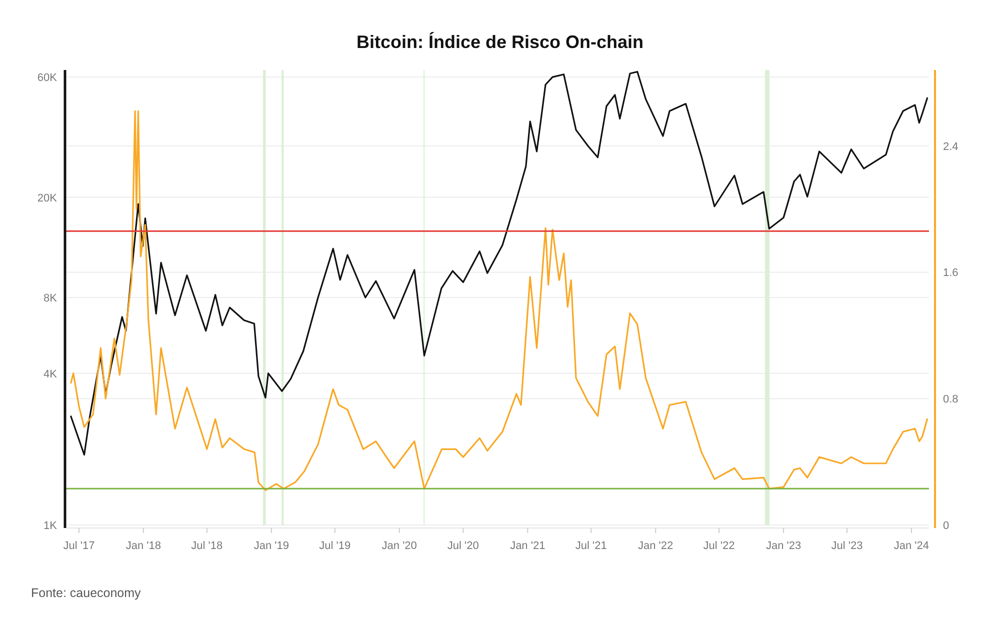 This screenshot has width=1000, height=630. I want to click on y2-tick-label: 0.8, so click(950, 400).